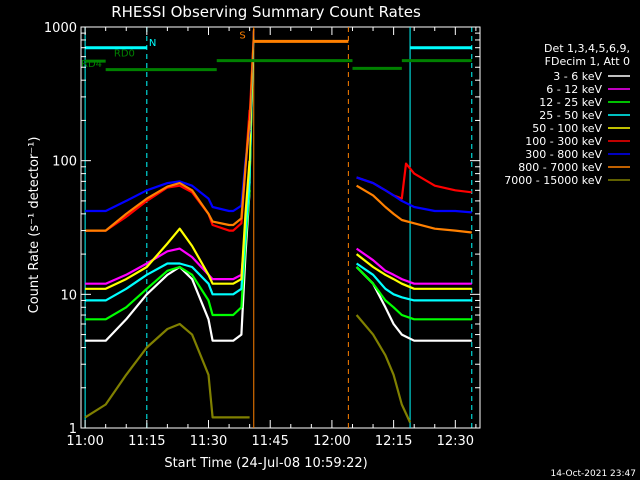  Describe the element at coordinates (146, 441) in the screenshot. I see `x-tick-label: 11:15` at that location.